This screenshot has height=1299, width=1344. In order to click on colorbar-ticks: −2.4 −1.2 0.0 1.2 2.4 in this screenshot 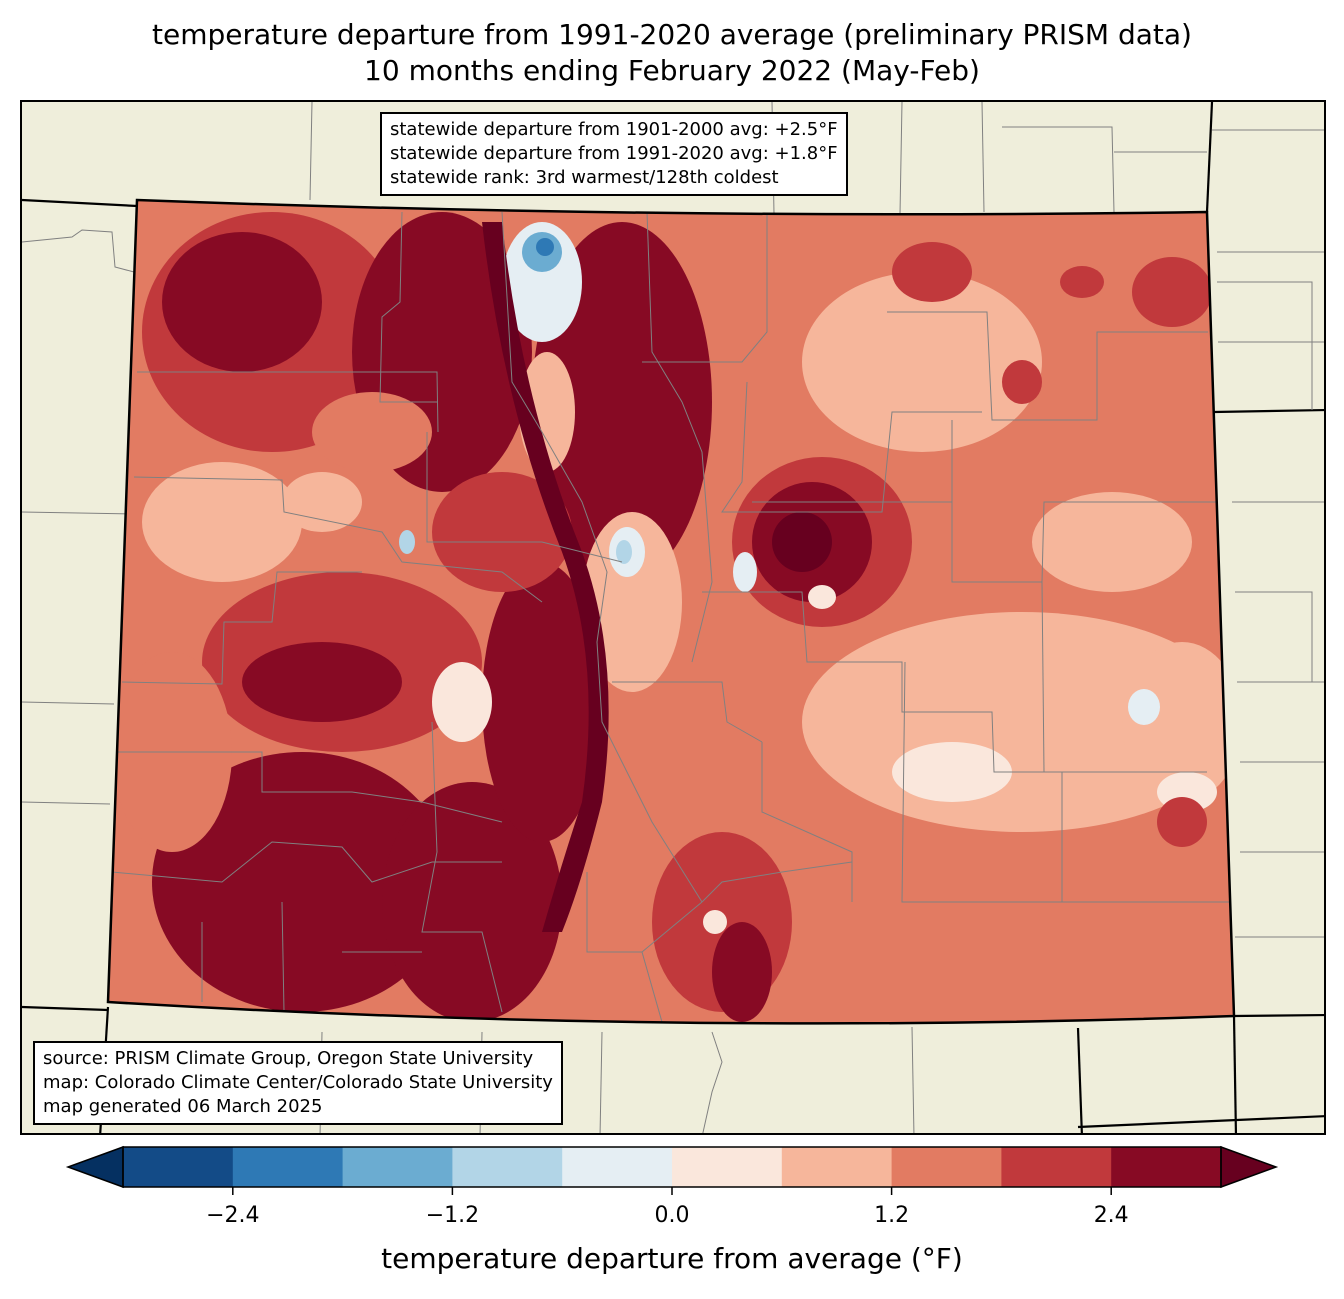, I will do `click(667, 1207)`.